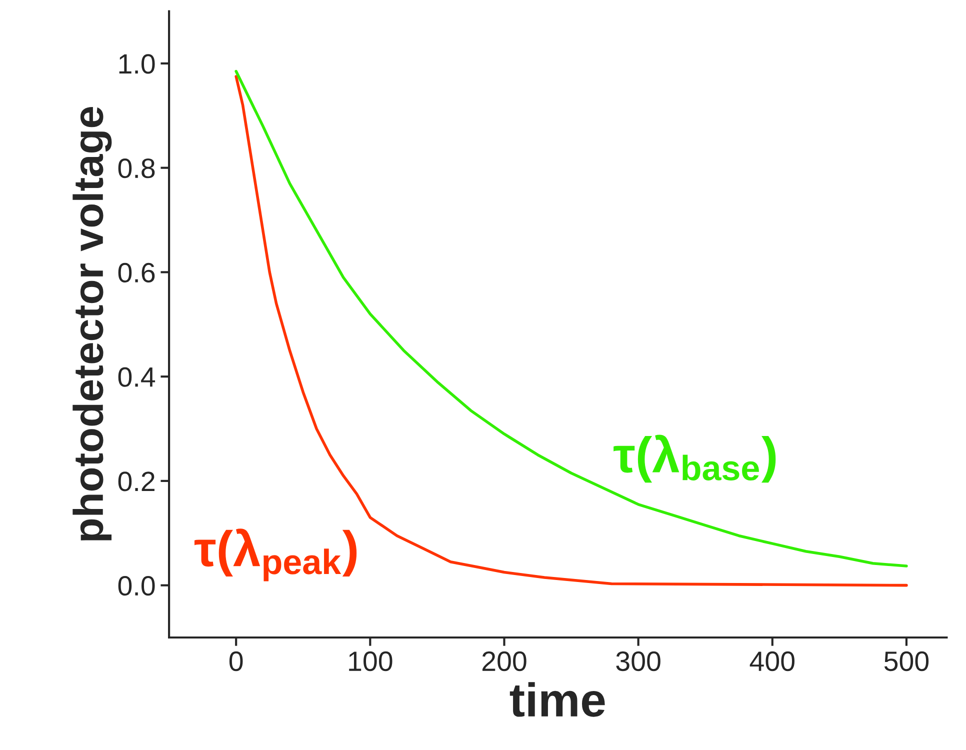 This screenshot has height=750, width=966. I want to click on y-tick-label: 0.8, so click(136, 168).